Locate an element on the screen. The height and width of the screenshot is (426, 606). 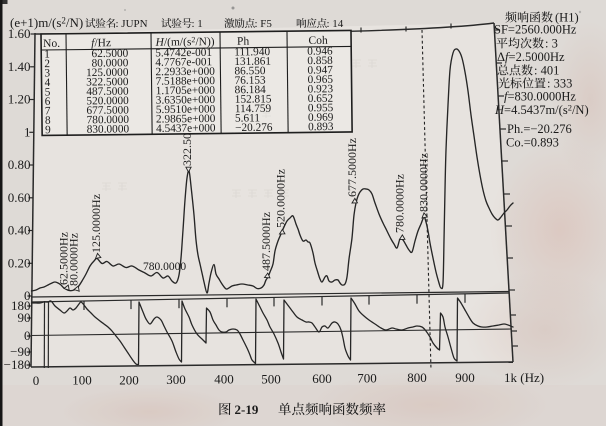
svg-text: 125.0000Hz is located at coordinates (96, 223).